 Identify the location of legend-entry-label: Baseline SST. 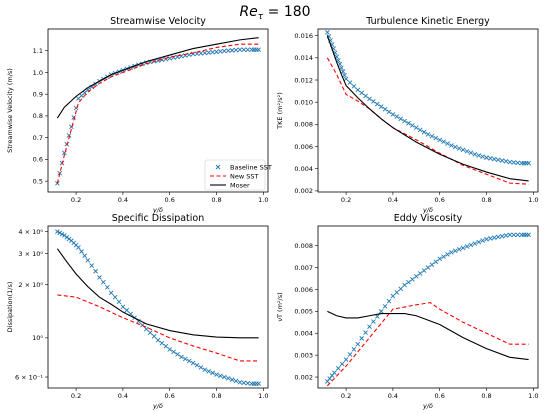
(251, 167).